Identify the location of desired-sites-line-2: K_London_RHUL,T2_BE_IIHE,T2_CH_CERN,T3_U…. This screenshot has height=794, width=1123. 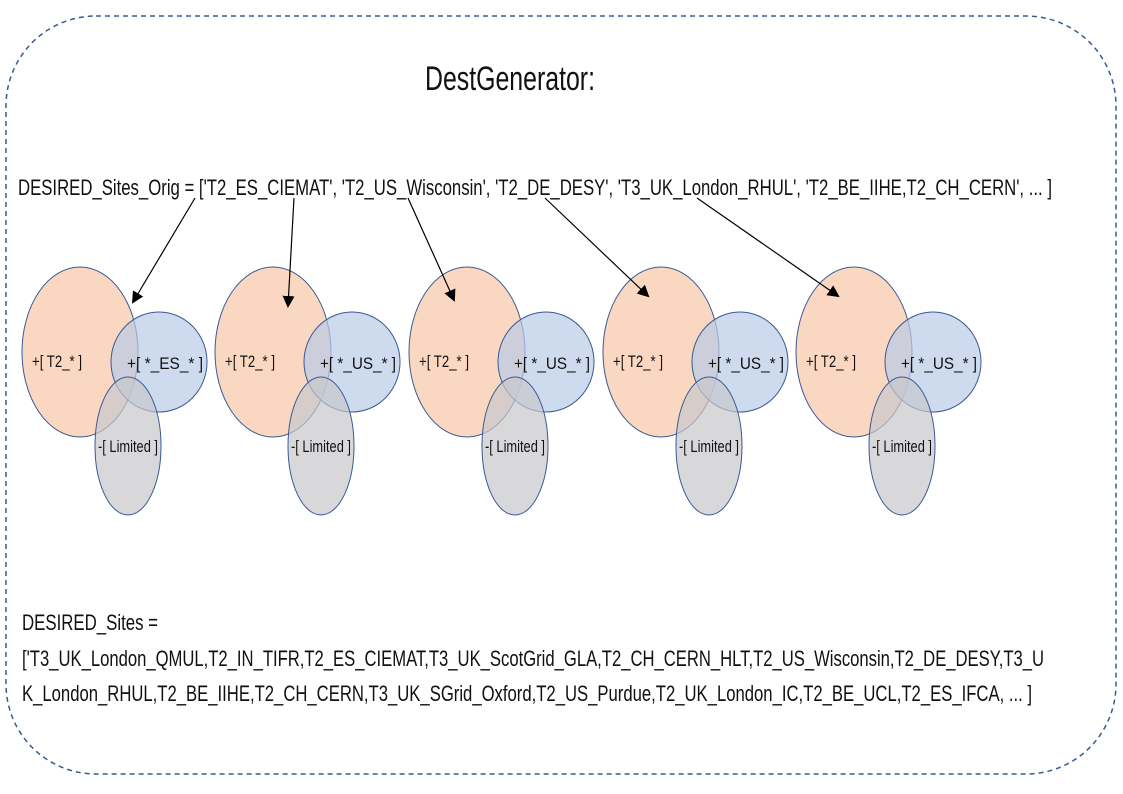
(527, 693).